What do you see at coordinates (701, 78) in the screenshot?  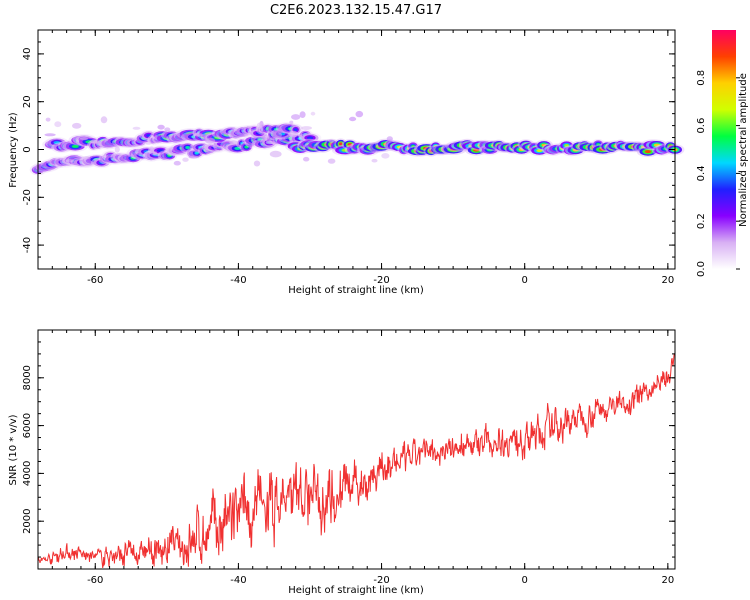 I see `colorbar-tick-label: 0.8` at bounding box center [701, 78].